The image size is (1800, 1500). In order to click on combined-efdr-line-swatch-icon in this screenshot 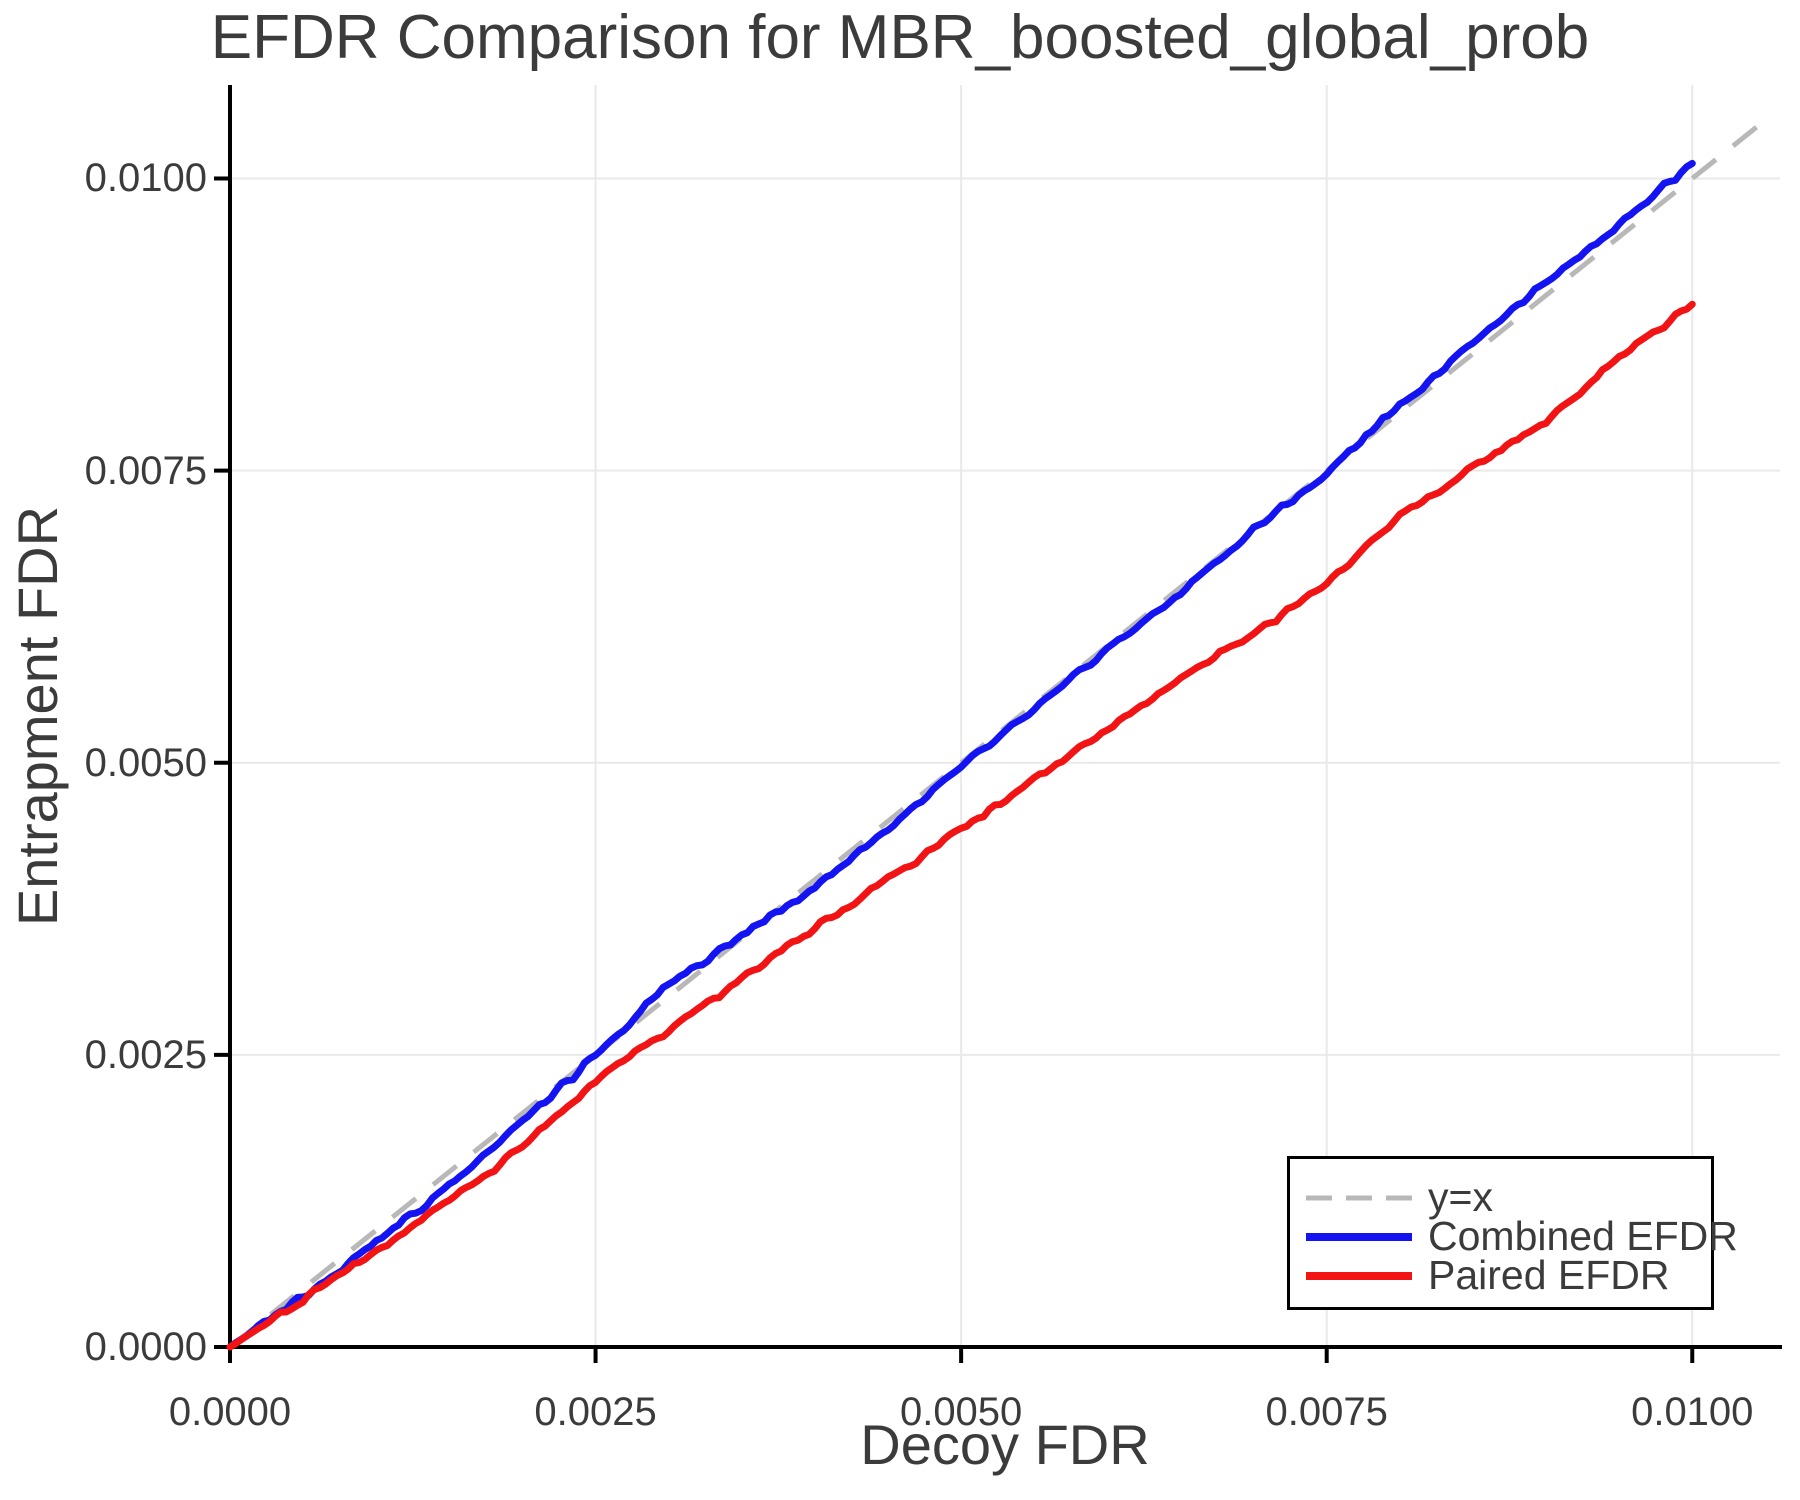, I will do `click(1359, 1236)`.